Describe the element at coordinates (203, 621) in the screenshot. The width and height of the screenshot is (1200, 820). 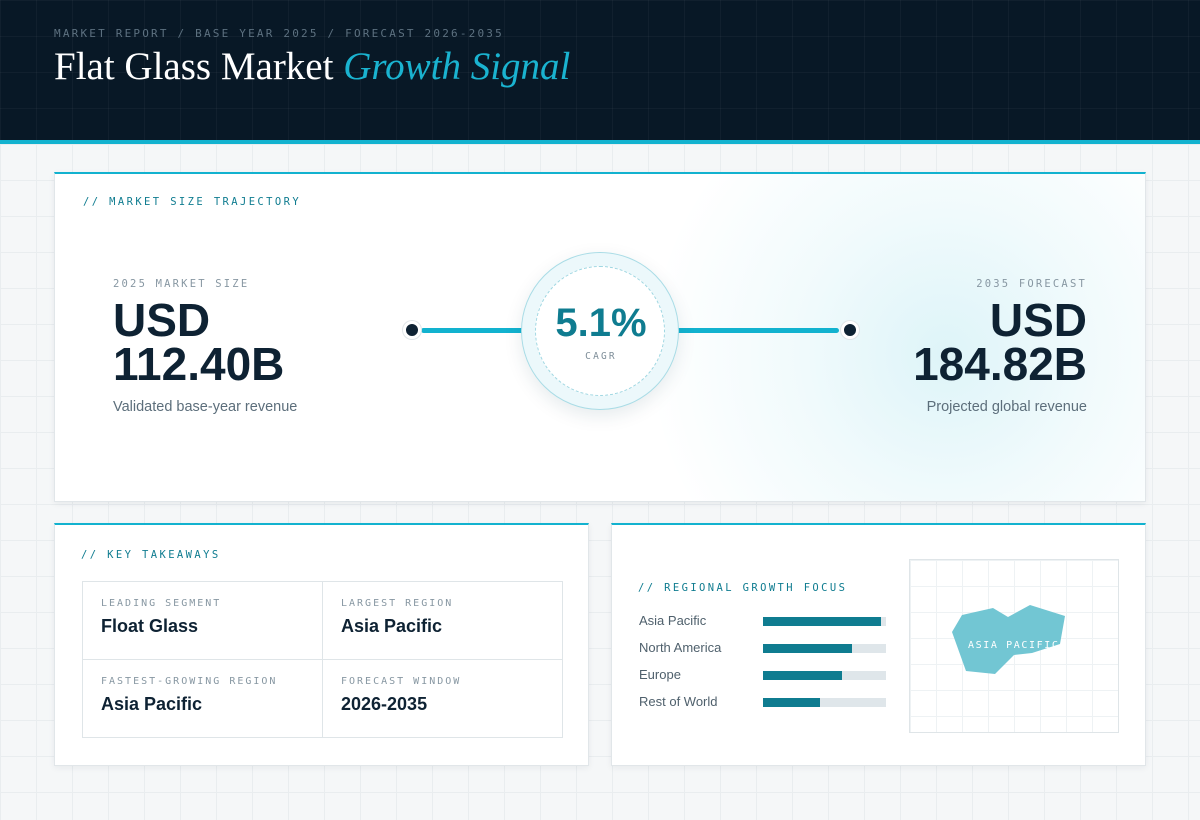
I see `takeaway-leading-segment: LEADING SEGMENT Float Glass` at that location.